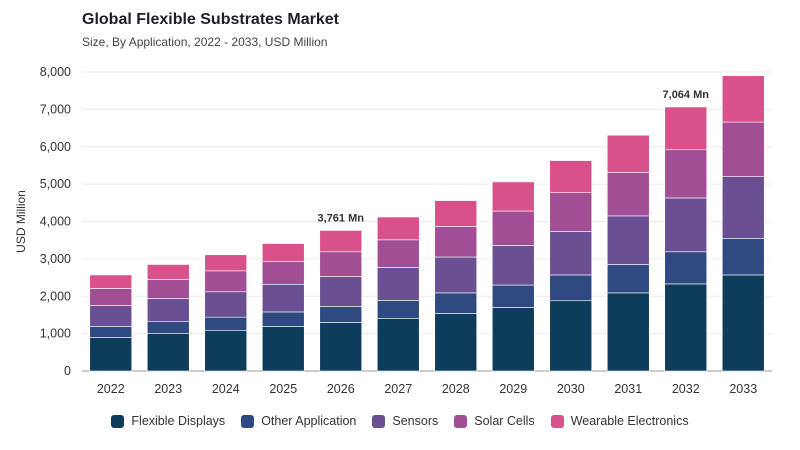  What do you see at coordinates (178, 421) in the screenshot?
I see `legend-label: Flexible Displays` at bounding box center [178, 421].